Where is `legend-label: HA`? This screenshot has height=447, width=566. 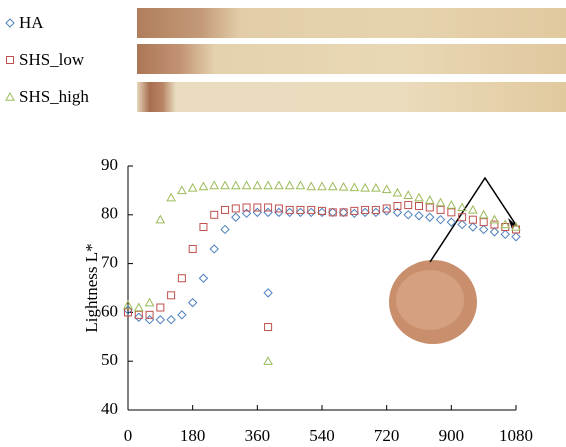 legend-label: HA is located at coordinates (31, 22).